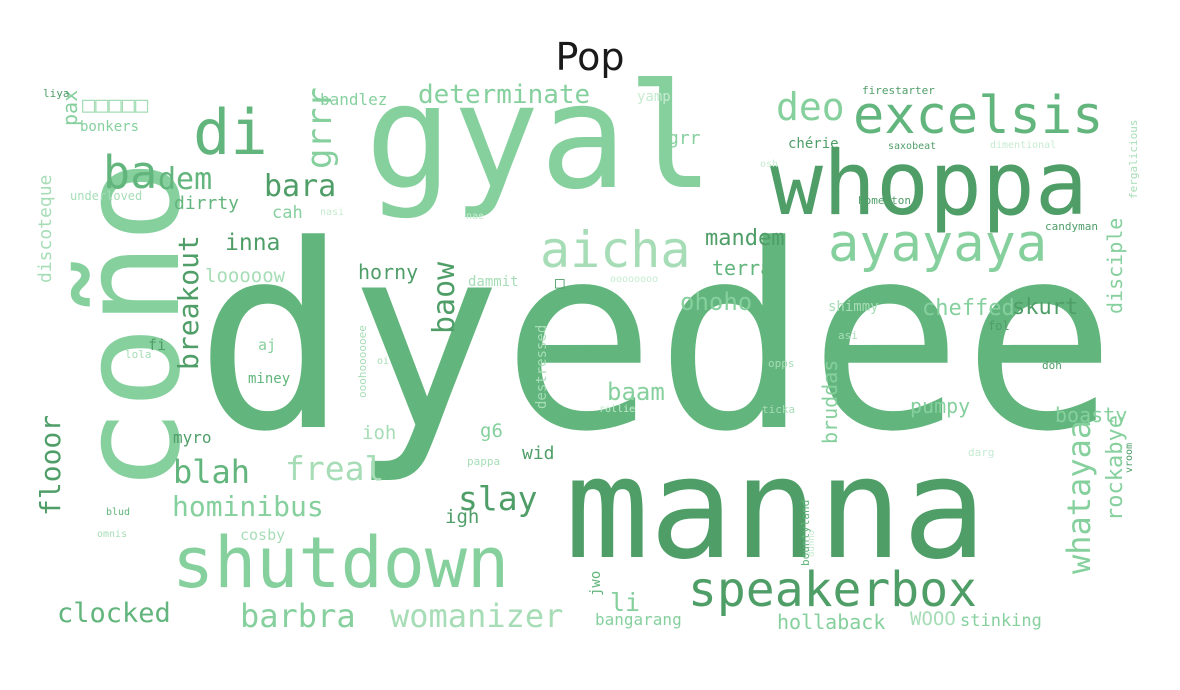 This screenshot has height=690, width=1180. Describe the element at coordinates (848, 335) in the screenshot. I see `word-asi: asi` at that location.